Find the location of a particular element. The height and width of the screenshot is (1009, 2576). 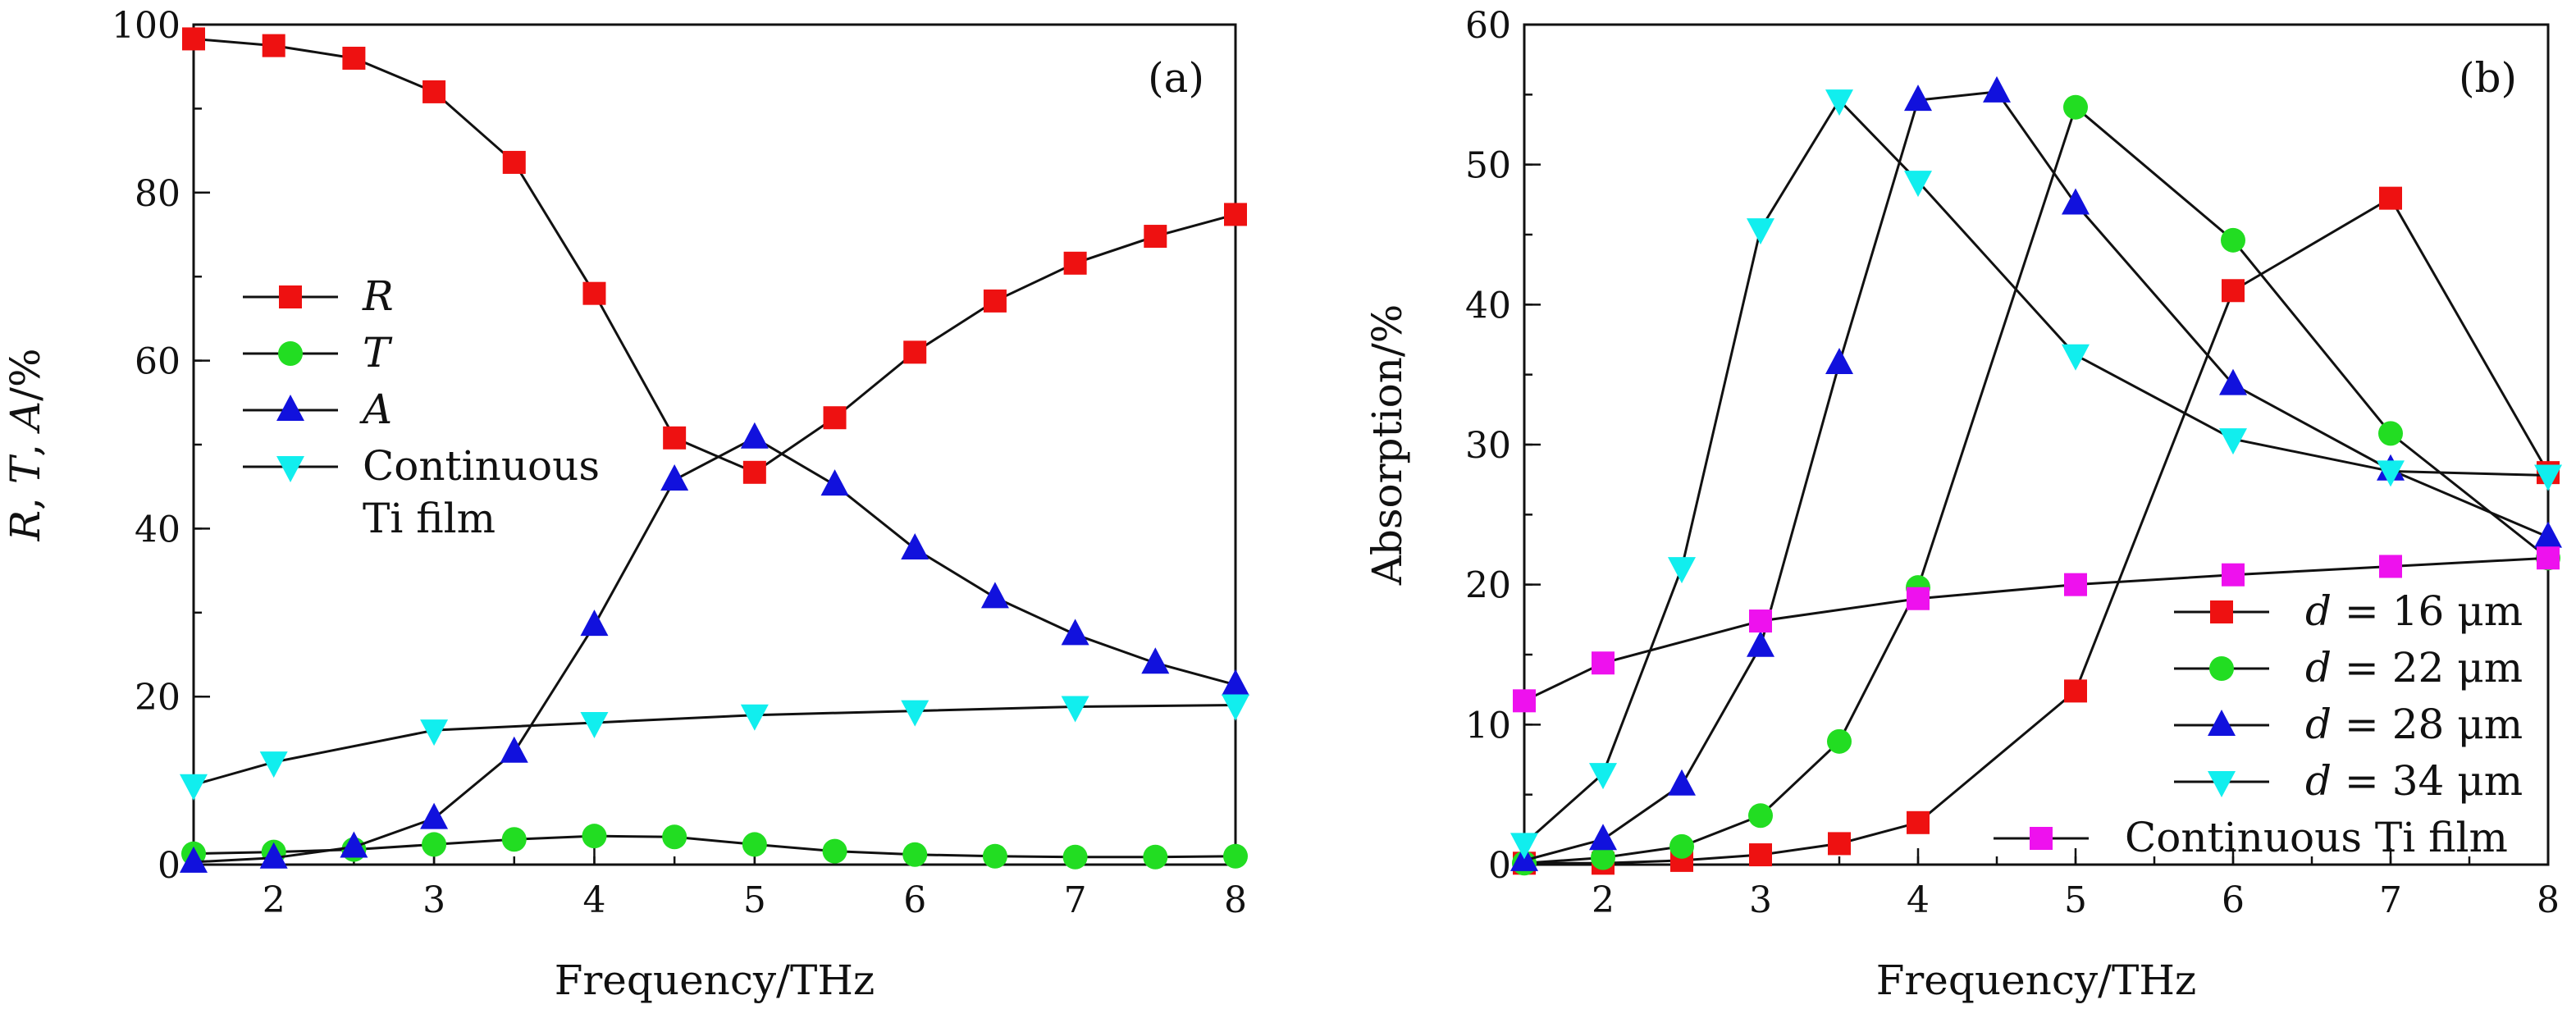

y-axis-label-part: /% is located at coordinates (26, 374).